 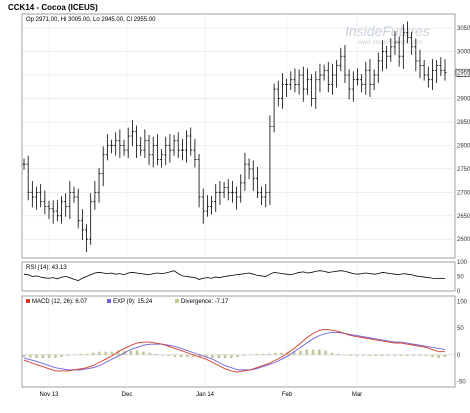 I want to click on macd-legend-swatch, so click(x=28, y=301).